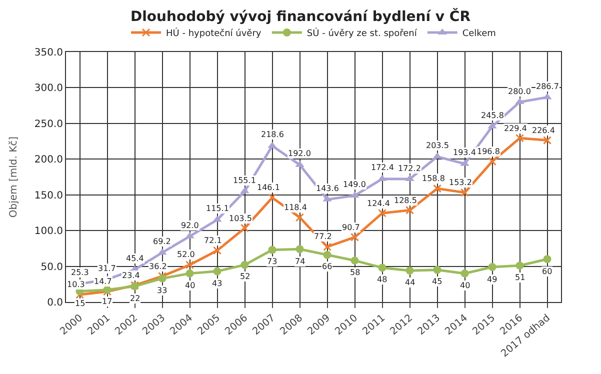  Describe the element at coordinates (107, 301) in the screenshot. I see `data-label: 17` at that location.